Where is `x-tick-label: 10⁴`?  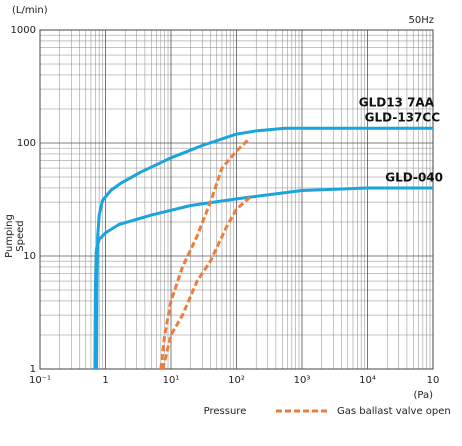 x-tick-label: 10⁴ is located at coordinates (367, 380).